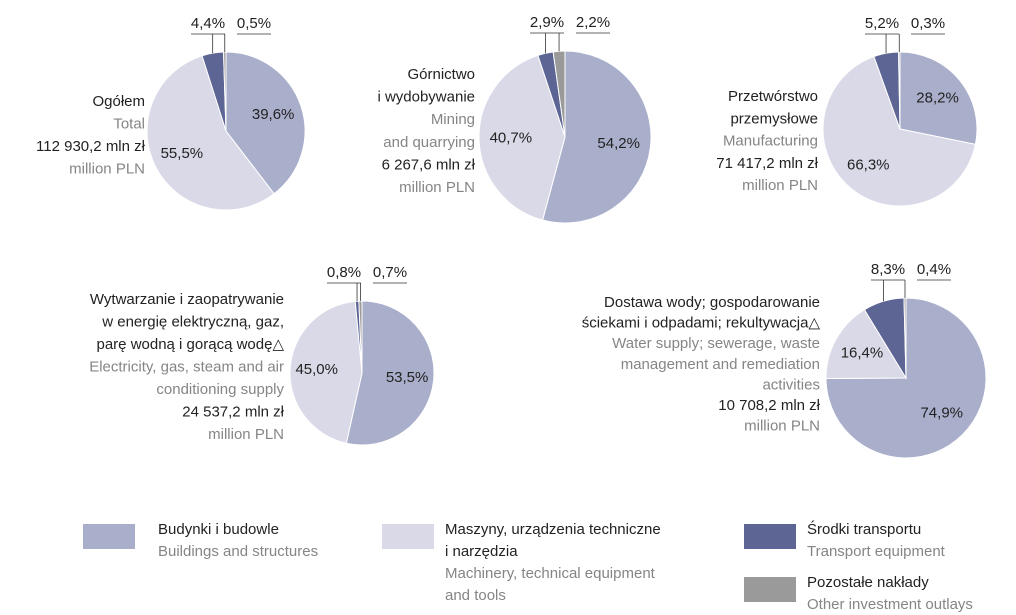 Image resolution: width=1016 pixels, height=615 pixels. Describe the element at coordinates (618, 143) in the screenshot. I see `value-label: 54,2%` at that location.